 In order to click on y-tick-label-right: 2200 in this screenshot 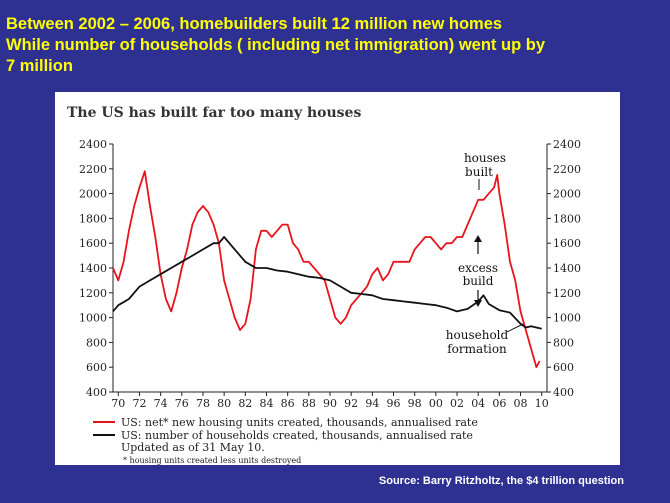, I will do `click(567, 169)`.